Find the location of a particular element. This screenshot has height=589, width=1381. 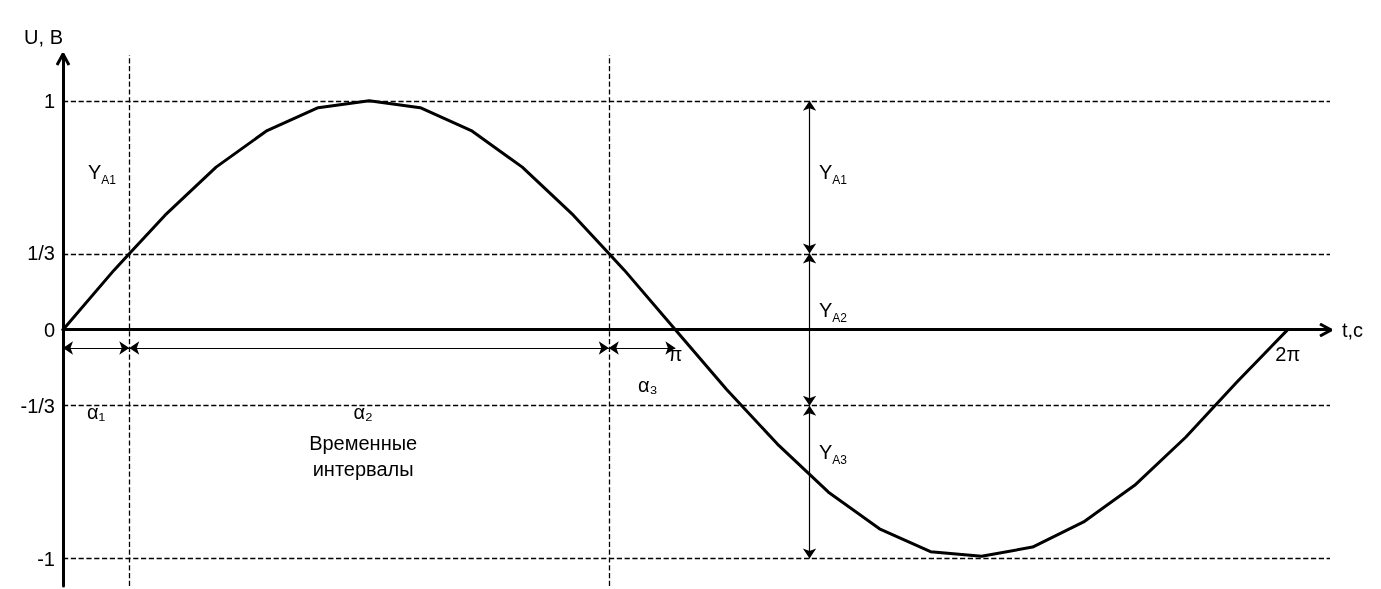

annotation: α₁ is located at coordinates (96, 413).